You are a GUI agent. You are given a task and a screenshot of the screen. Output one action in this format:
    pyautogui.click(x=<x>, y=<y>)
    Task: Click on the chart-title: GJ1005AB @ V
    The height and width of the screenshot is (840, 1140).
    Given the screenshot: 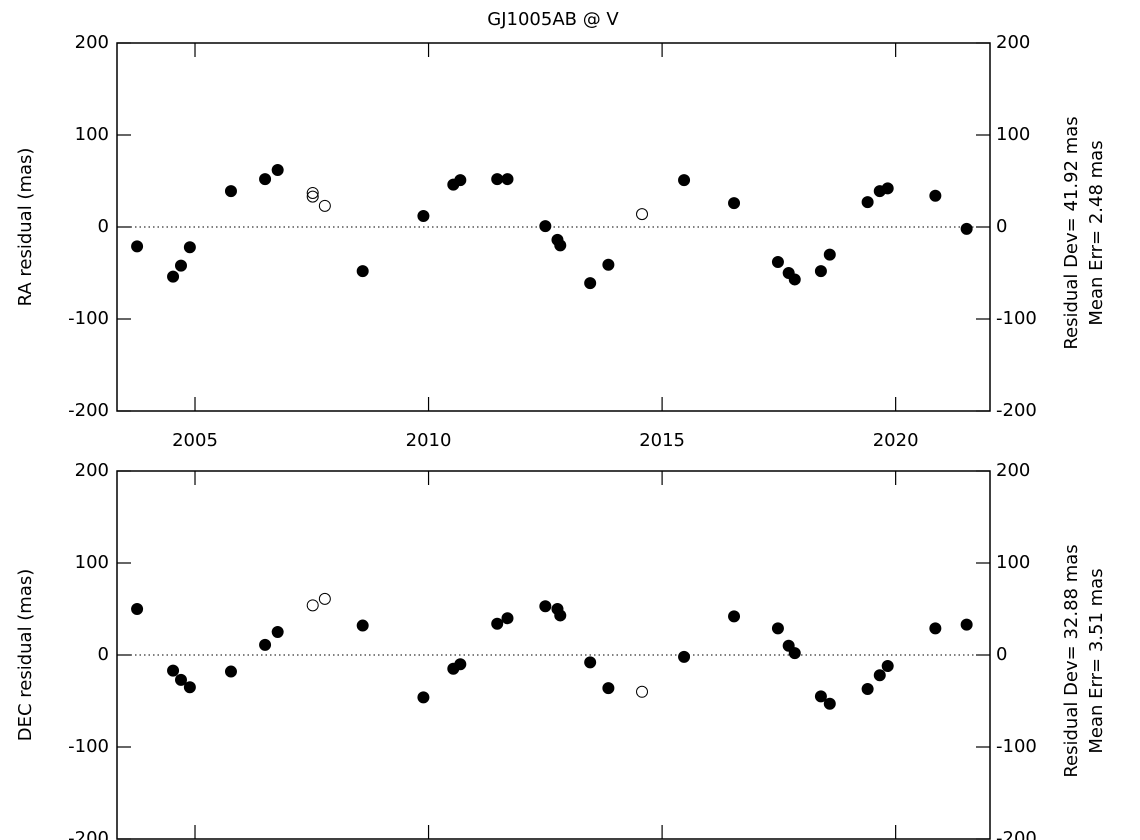 What is the action you would take?
    pyautogui.click(x=553, y=19)
    